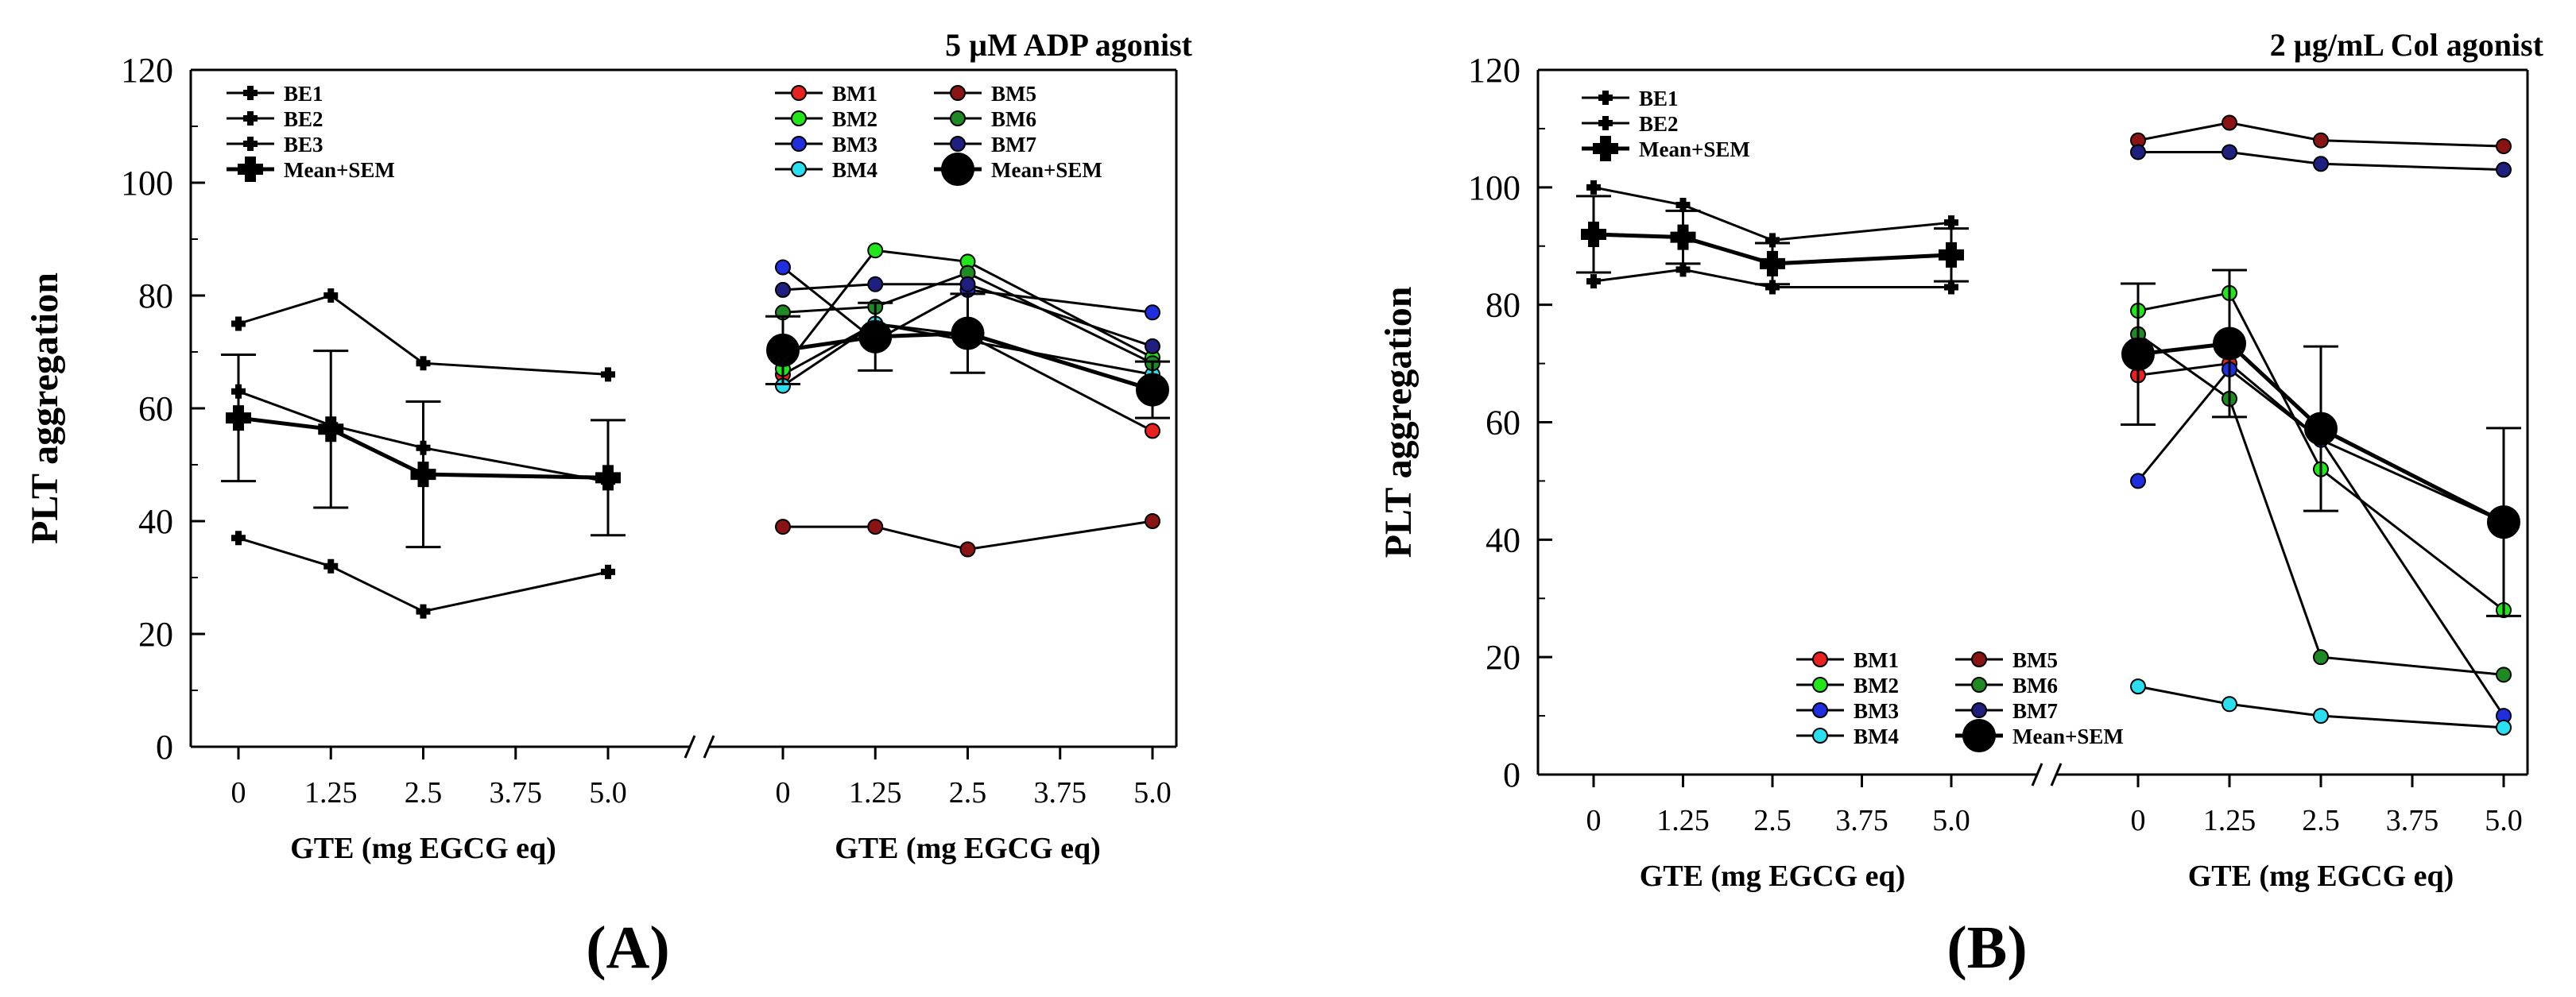 This screenshot has width=2576, height=997. Describe the element at coordinates (855, 119) in the screenshot. I see `legend-label: BM2` at that location.